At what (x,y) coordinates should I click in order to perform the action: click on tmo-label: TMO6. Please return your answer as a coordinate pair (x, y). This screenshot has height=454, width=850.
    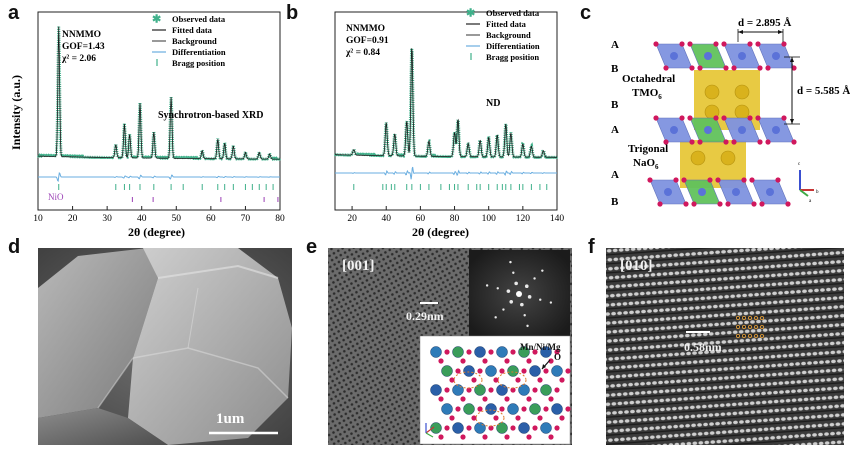
    Looking at the image, I should click on (647, 94).